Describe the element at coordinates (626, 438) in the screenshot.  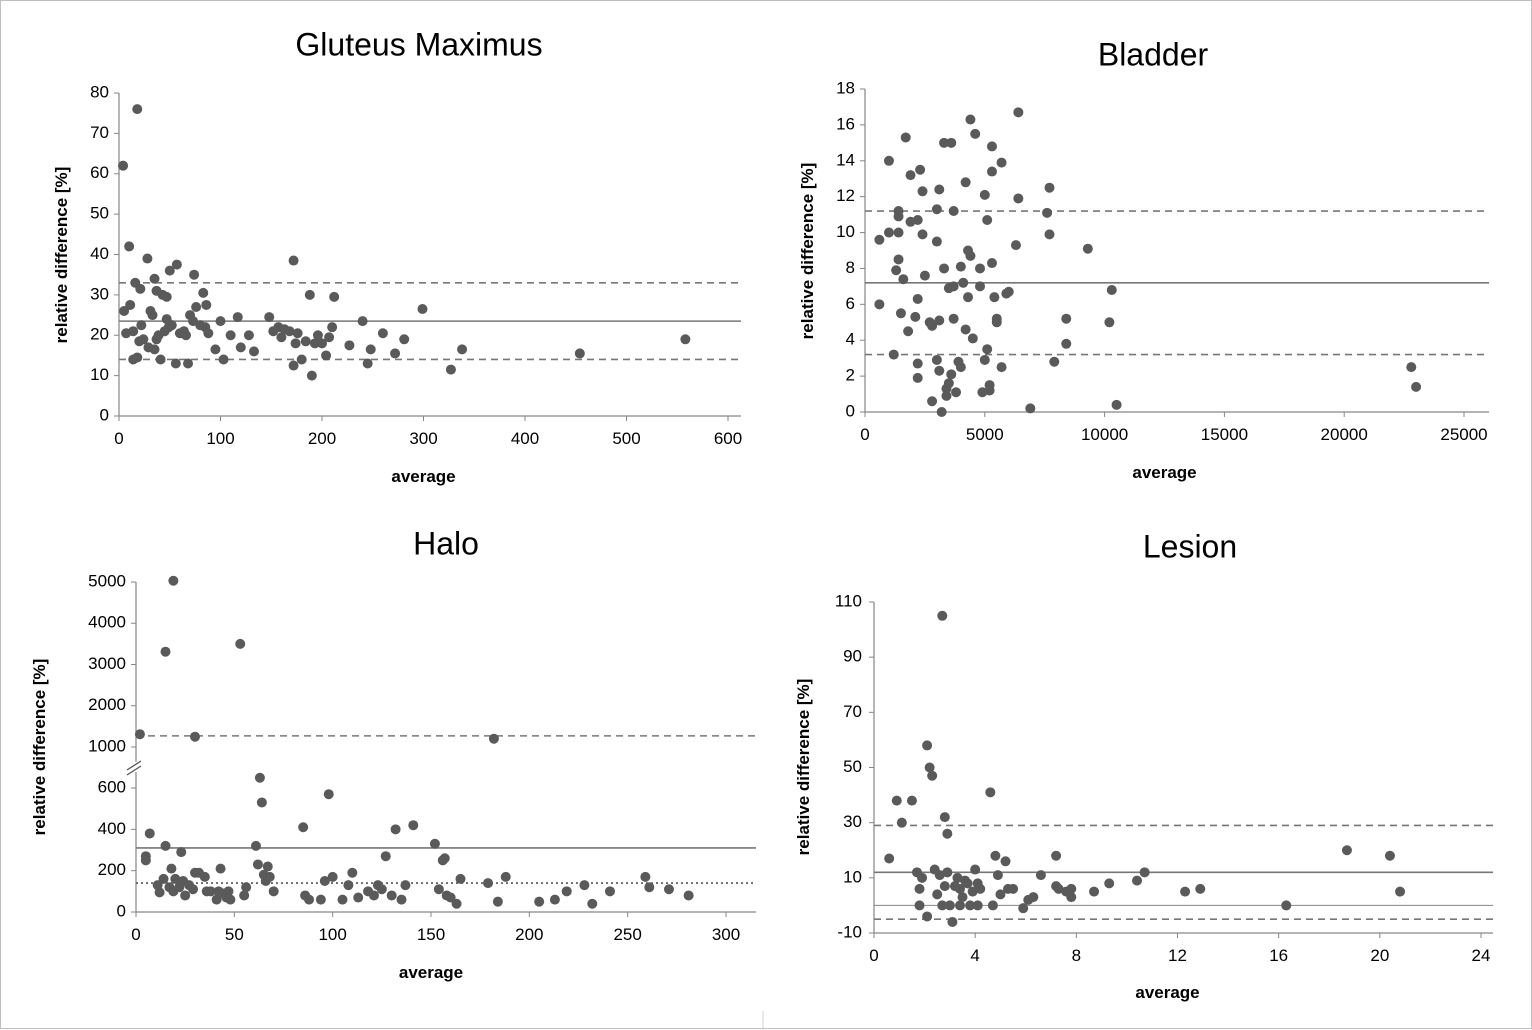
I see `x-tick-label: 500` at that location.